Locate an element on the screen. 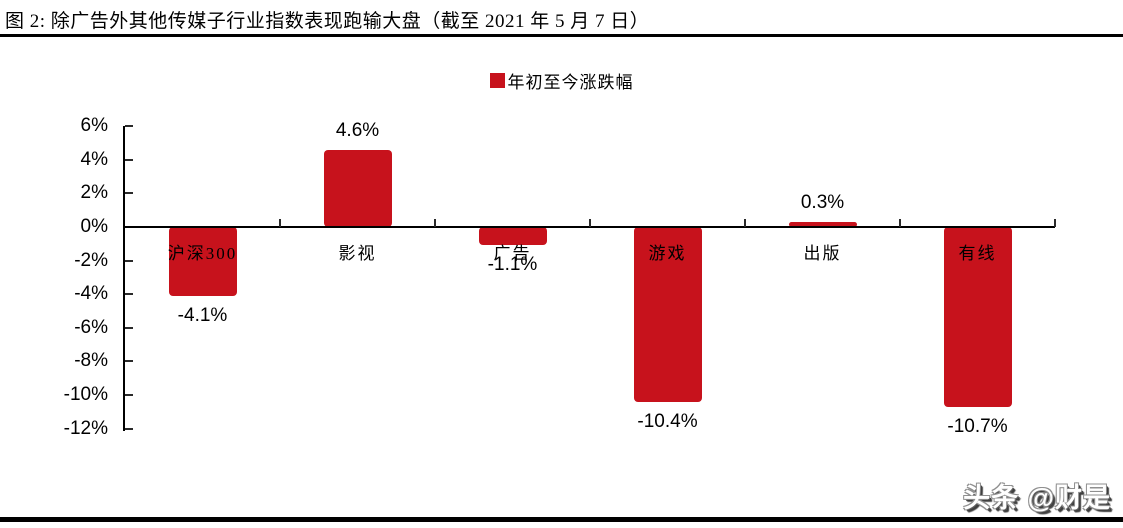 Image resolution: width=1123 pixels, height=528 pixels. y-axis-label: 4% is located at coordinates (94, 159).